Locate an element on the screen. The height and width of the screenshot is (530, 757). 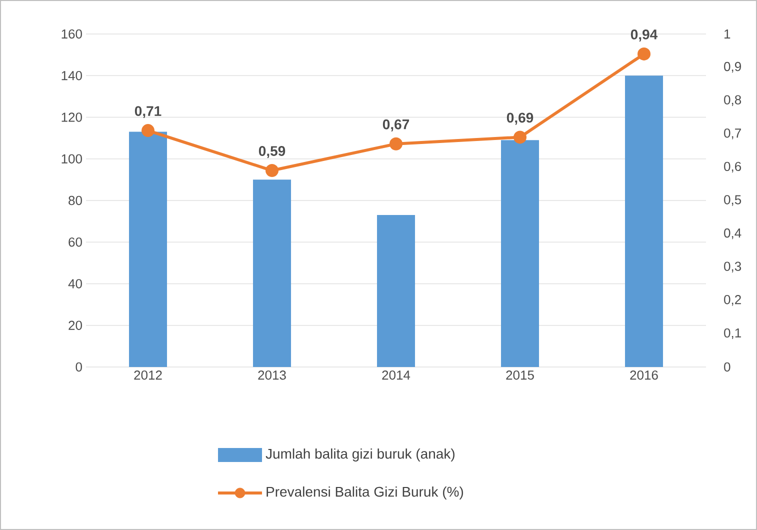
y-tick-label: 160 is located at coordinates (72, 34).